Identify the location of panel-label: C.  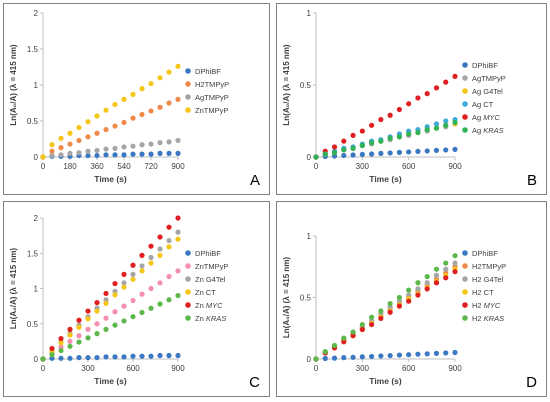
(254, 382).